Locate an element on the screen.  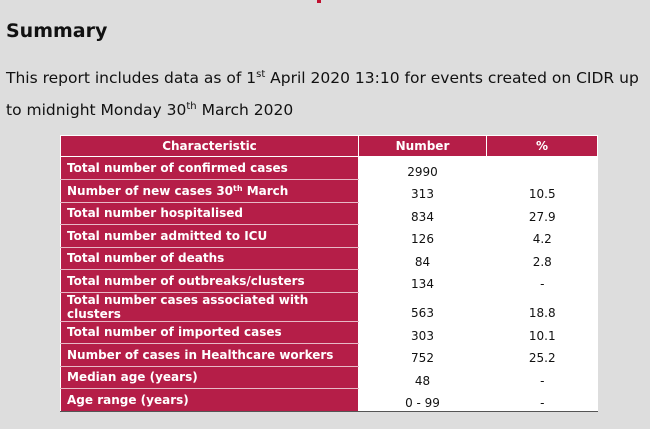
row-percent: 4.2 is located at coordinates (542, 235).